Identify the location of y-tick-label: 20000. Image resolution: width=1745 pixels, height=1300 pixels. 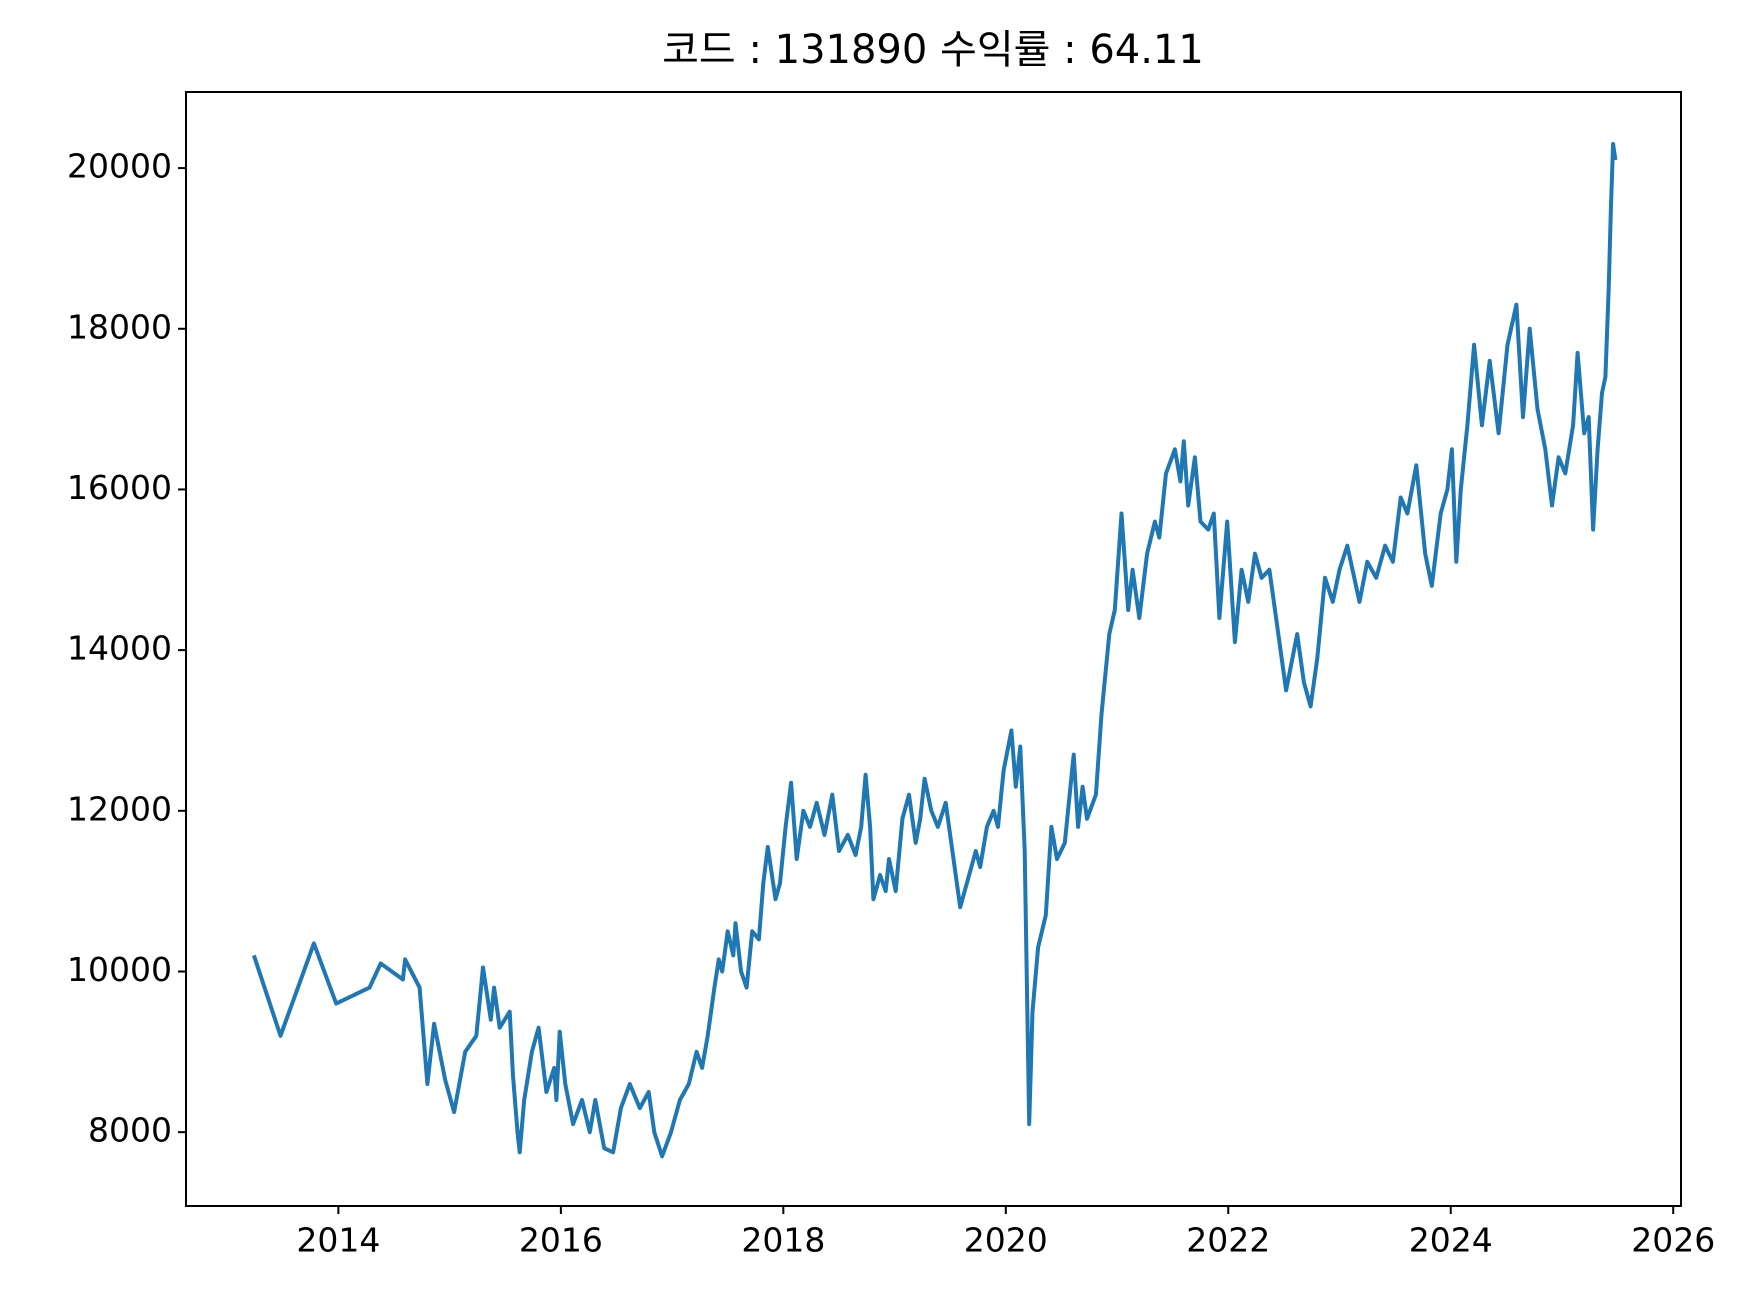
(119, 166).